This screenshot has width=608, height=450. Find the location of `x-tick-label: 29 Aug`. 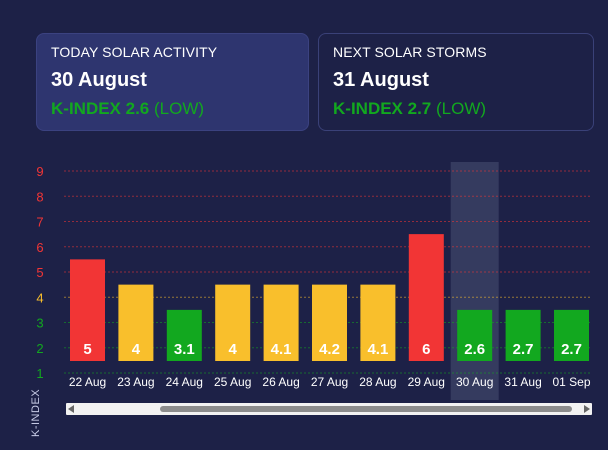

x-tick-label: 29 Aug is located at coordinates (426, 382).